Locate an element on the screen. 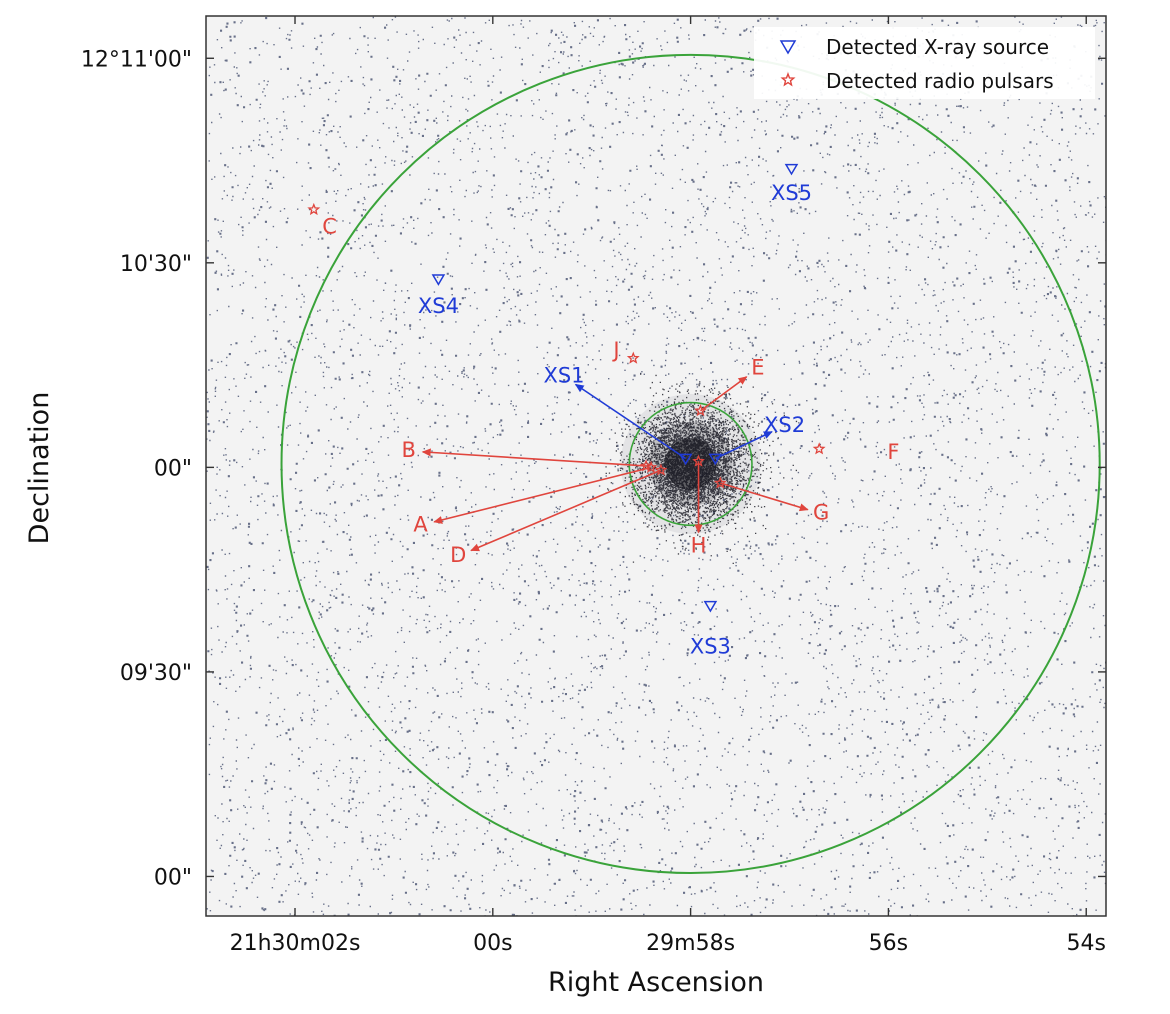 This screenshot has width=1170, height=1014. xray-marker-xs2 is located at coordinates (715, 459).